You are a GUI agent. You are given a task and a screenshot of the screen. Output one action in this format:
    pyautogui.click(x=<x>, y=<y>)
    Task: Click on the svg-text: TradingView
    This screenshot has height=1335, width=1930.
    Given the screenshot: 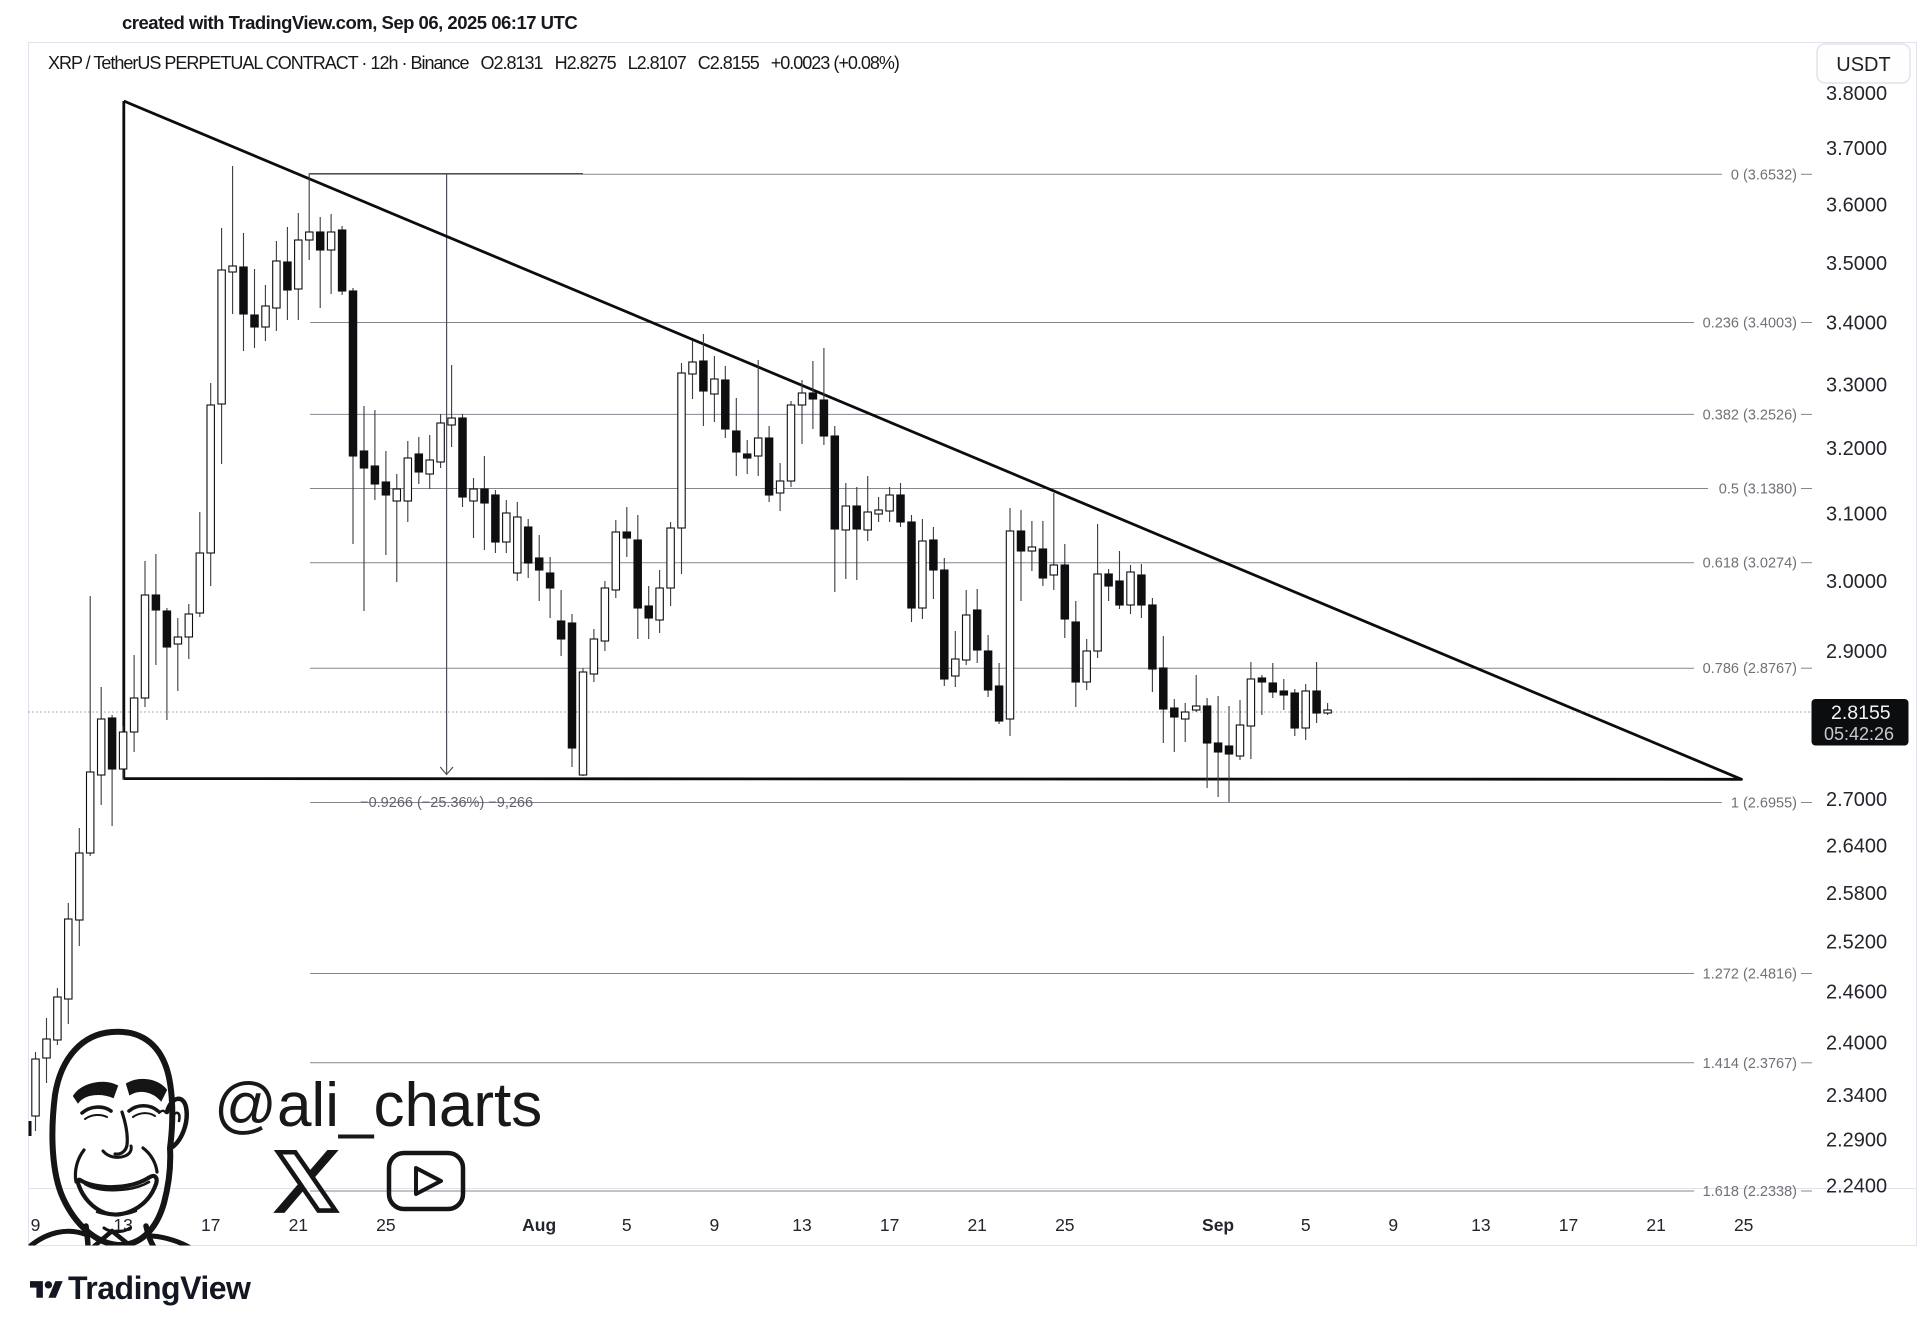 What is the action you would take?
    pyautogui.click(x=159, y=1288)
    